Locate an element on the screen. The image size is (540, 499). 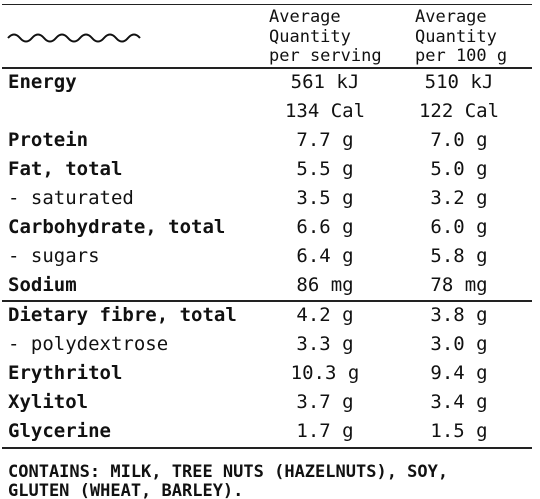
nutrient-value: 3.4 g is located at coordinates (459, 402).